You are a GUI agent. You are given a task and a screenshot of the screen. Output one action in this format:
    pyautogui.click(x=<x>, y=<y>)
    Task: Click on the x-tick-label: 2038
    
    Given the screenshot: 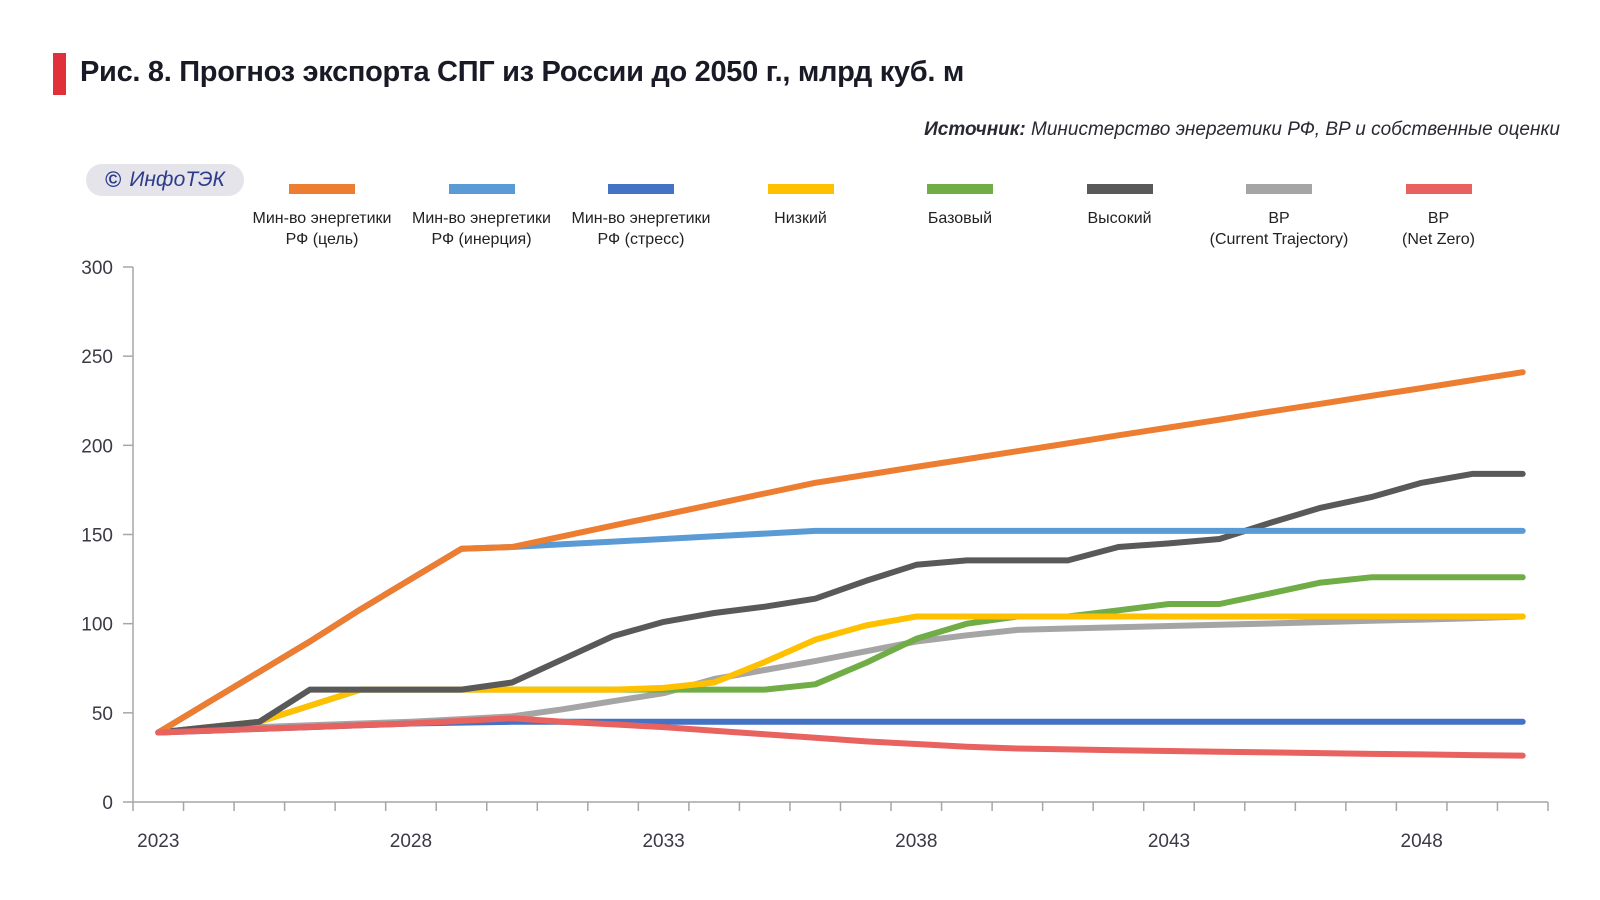 What is the action you would take?
    pyautogui.click(x=916, y=841)
    